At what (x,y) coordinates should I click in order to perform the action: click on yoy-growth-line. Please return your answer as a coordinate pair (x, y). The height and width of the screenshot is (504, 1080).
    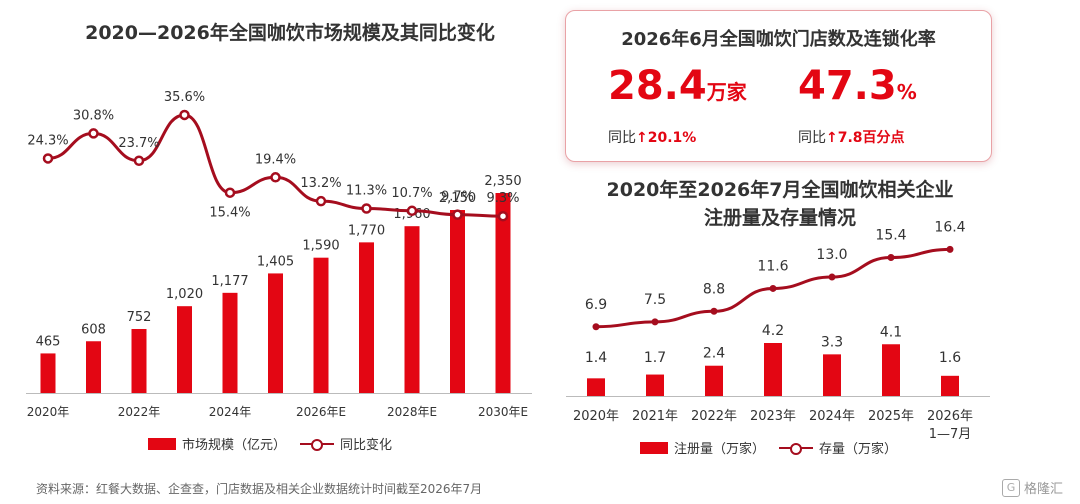
    Looking at the image, I should click on (275, 165).